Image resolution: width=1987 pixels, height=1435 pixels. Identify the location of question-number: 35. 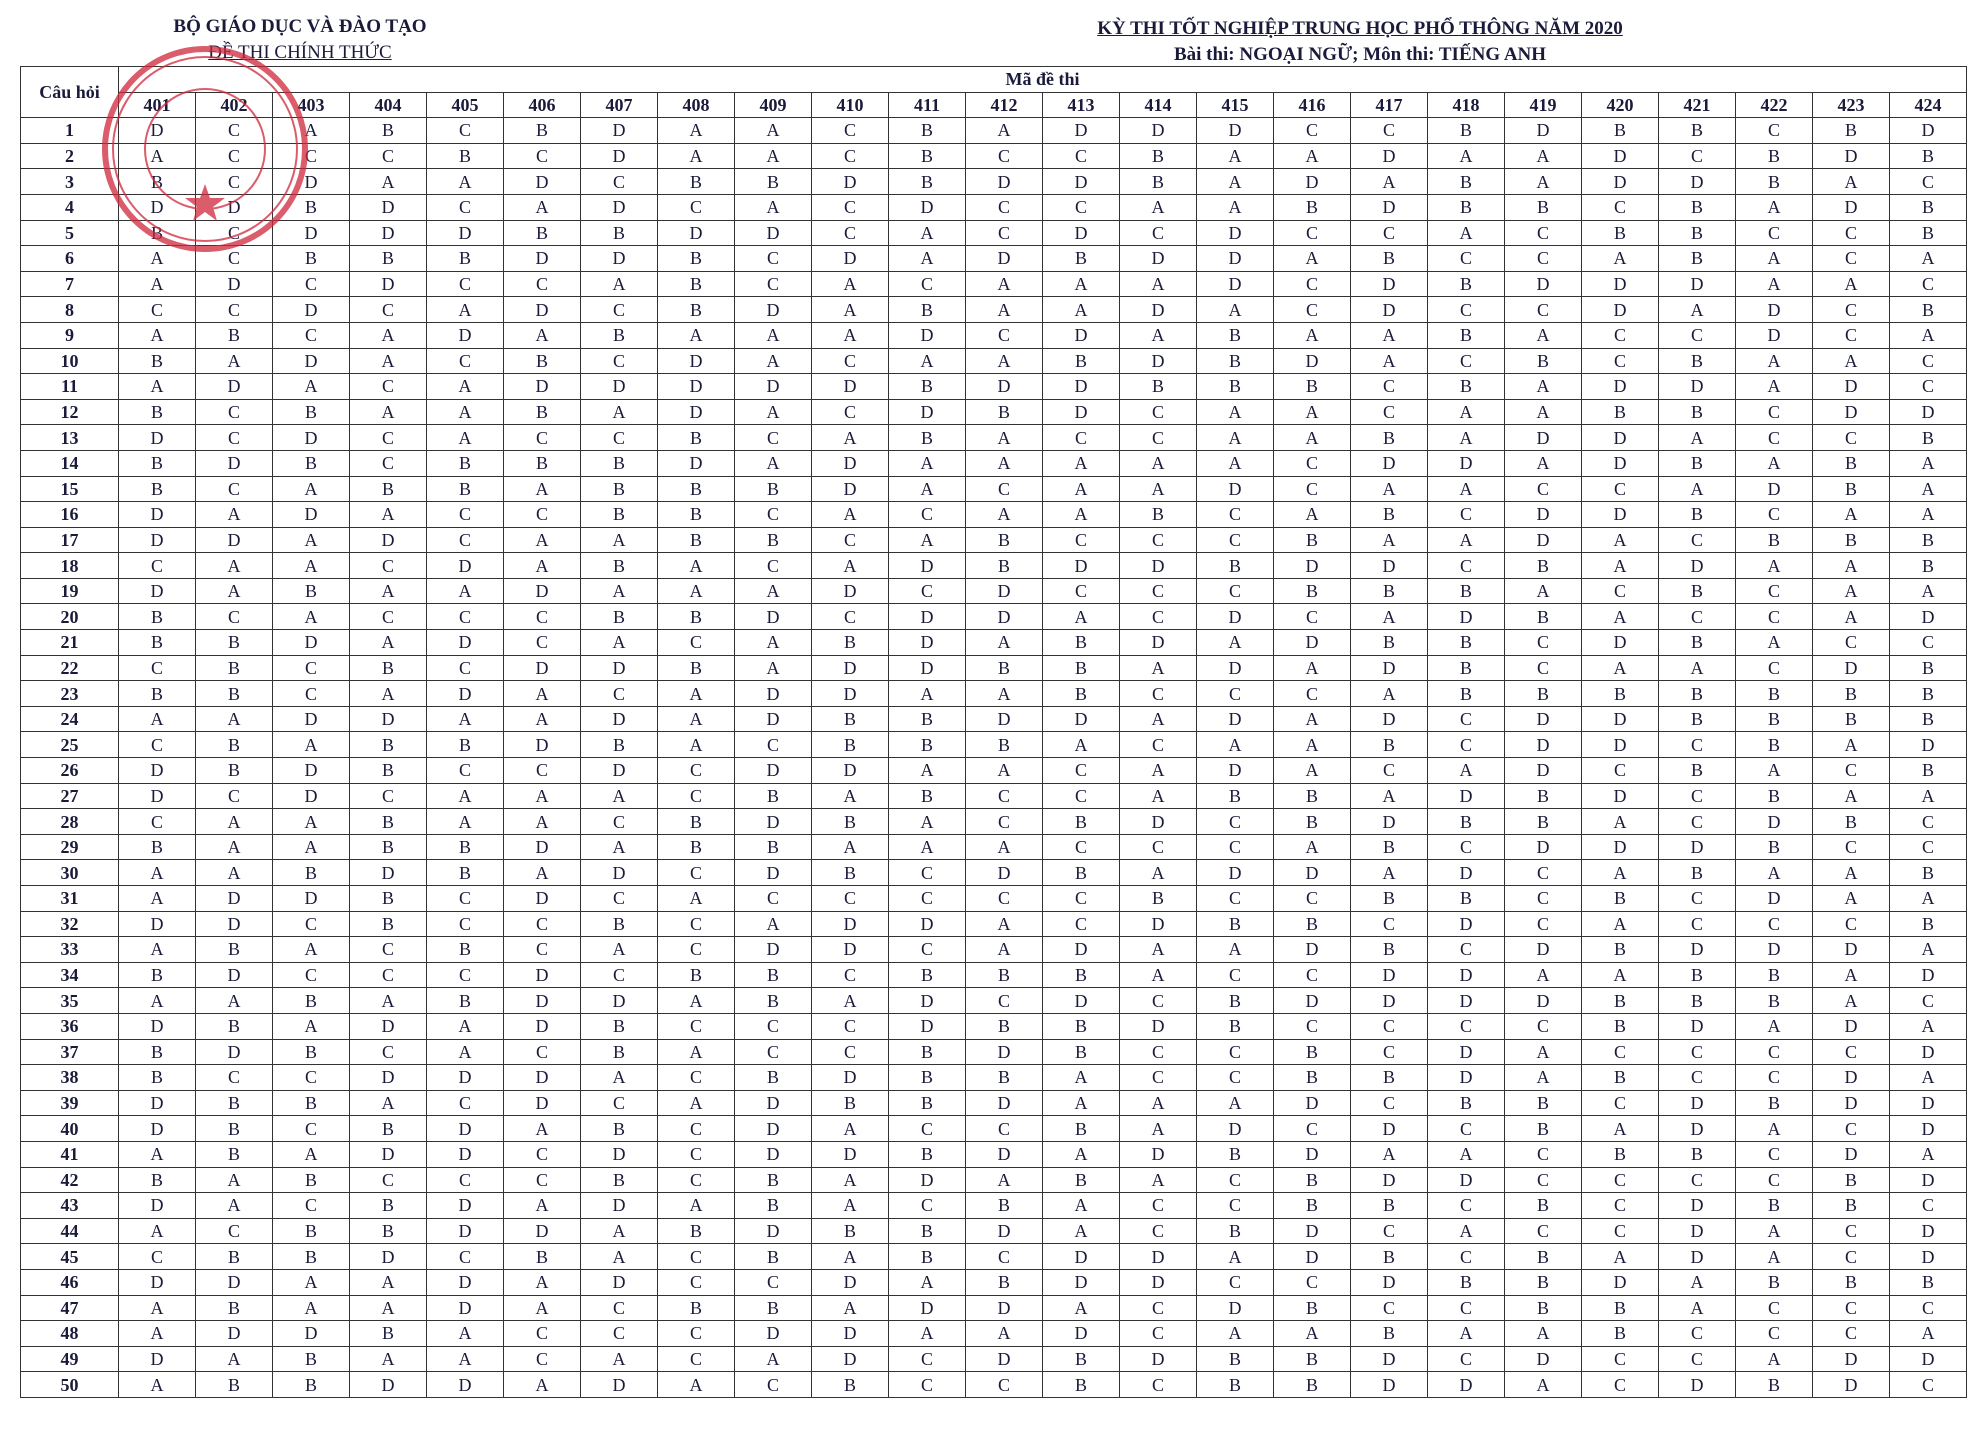
(69, 1000).